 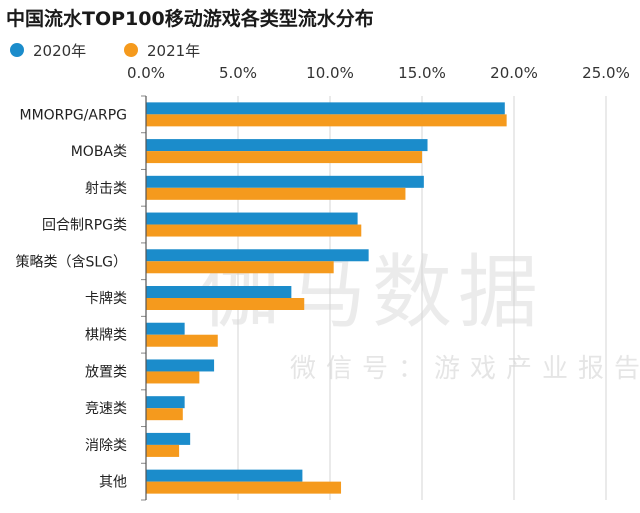 I want to click on category-label: 射击类, so click(x=106, y=189).